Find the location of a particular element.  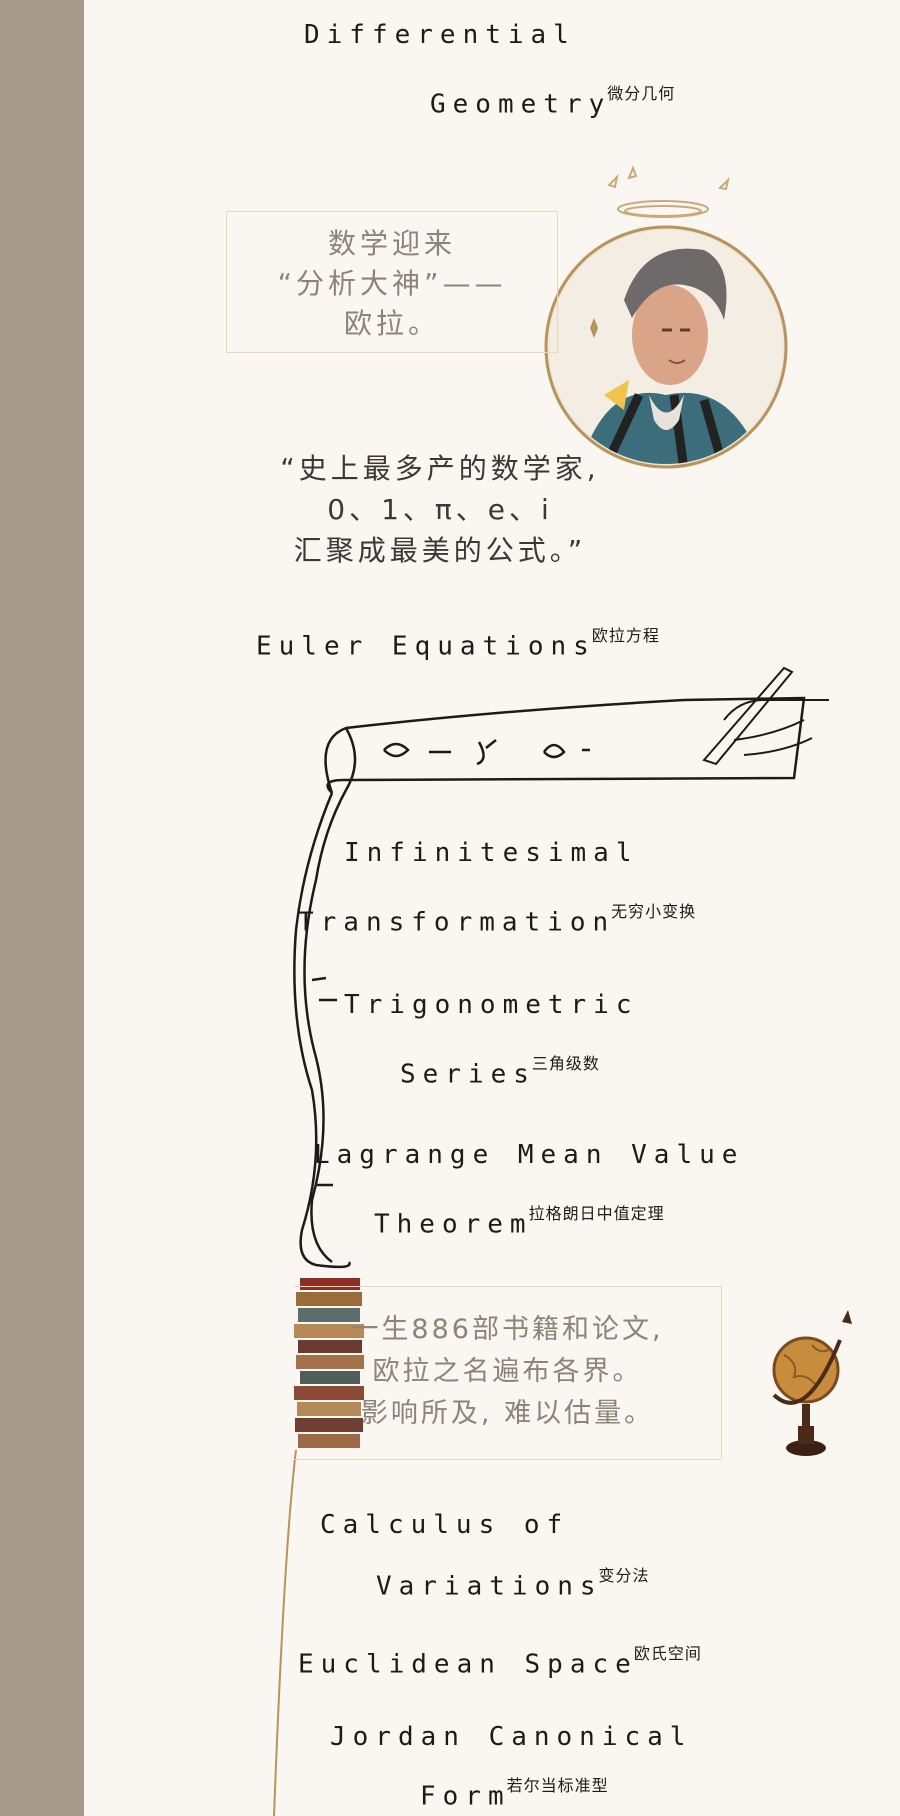

term-calculus-line1: Calculus of is located at coordinates (445, 1525).